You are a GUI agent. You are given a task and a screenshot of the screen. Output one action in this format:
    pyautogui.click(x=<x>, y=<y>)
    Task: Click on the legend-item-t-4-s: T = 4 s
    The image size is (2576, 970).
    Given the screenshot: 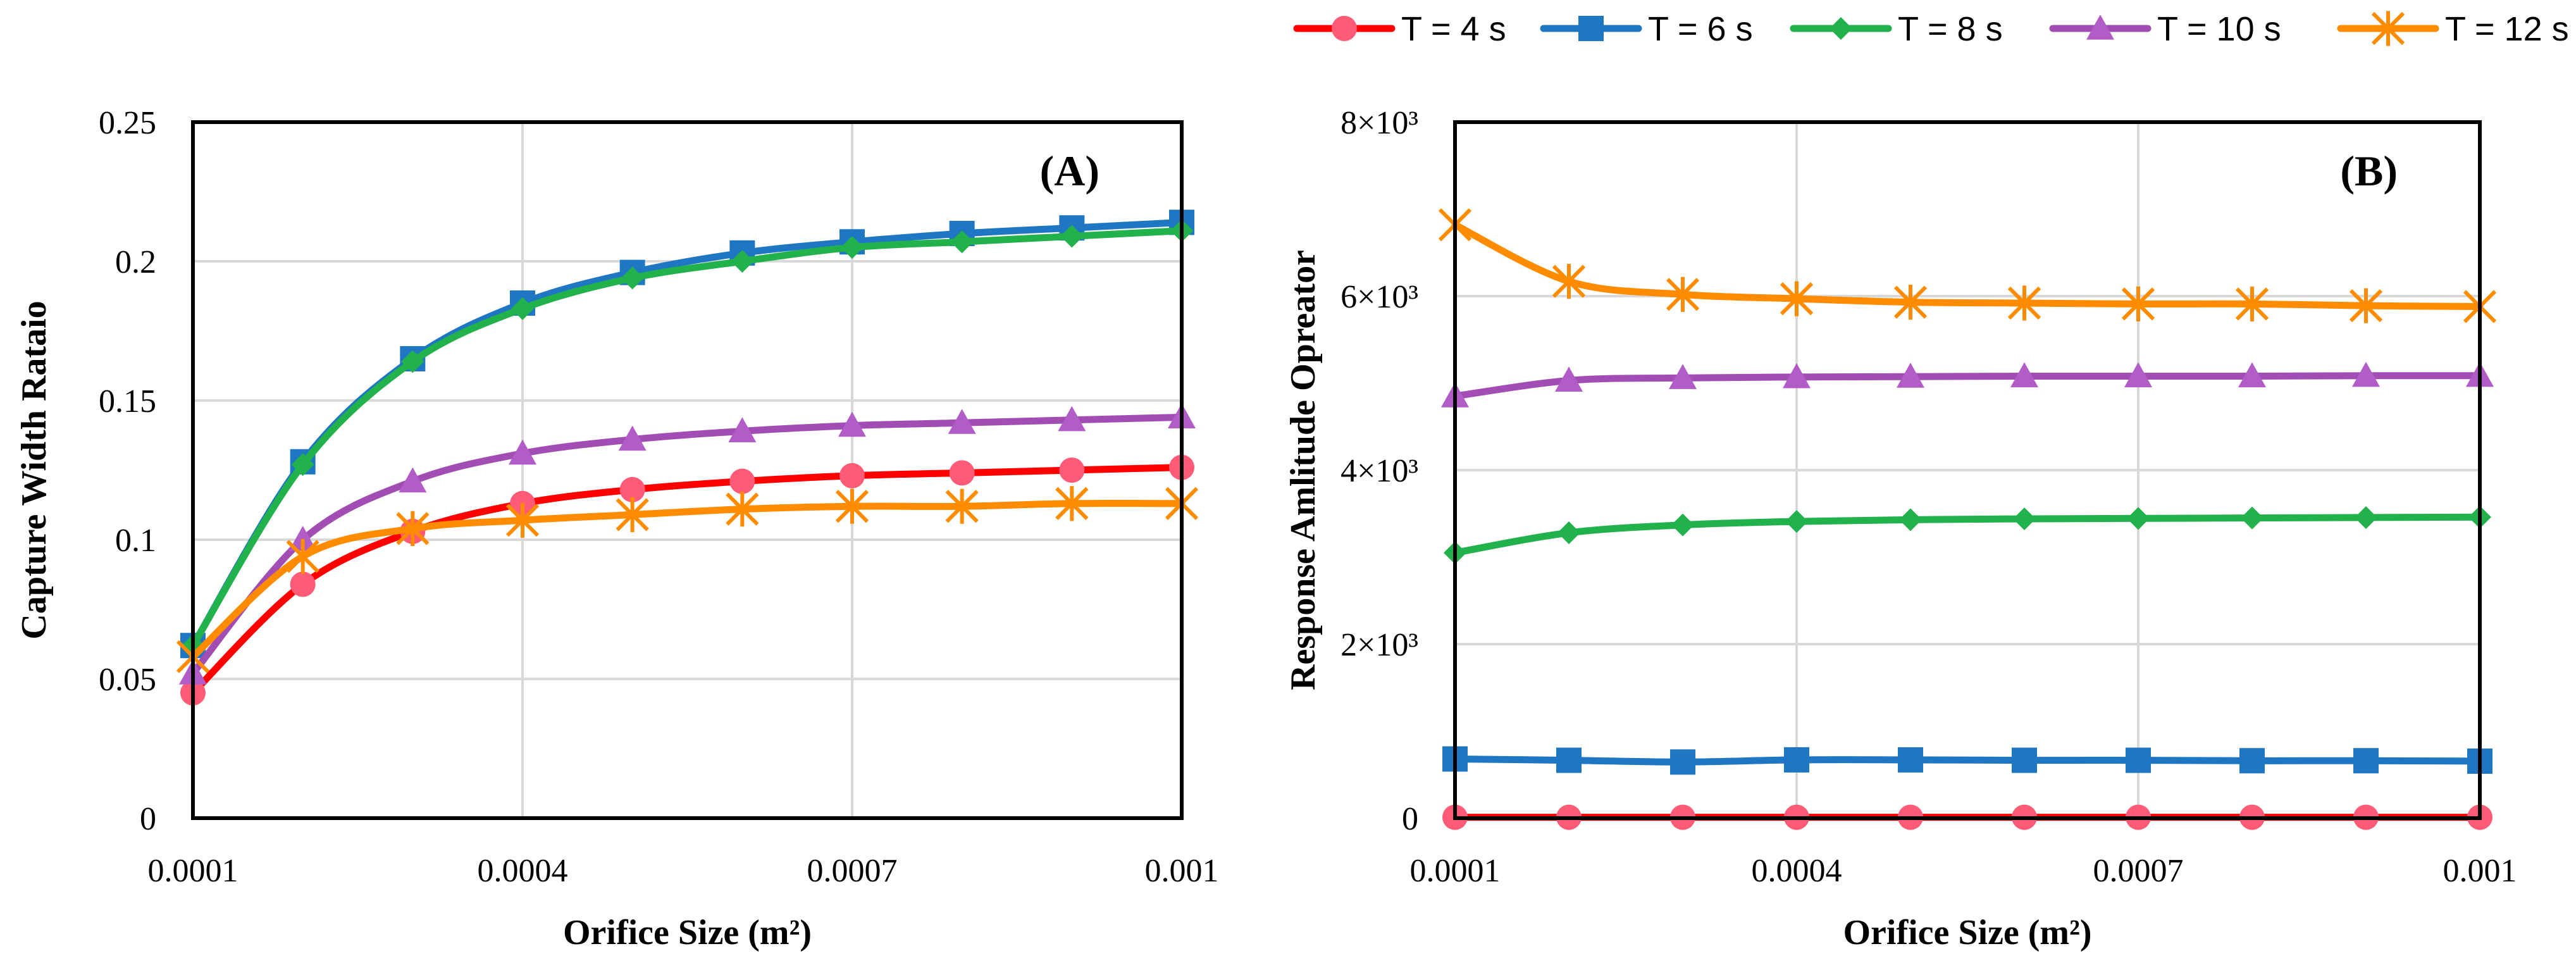 What is the action you would take?
    pyautogui.click(x=1401, y=29)
    